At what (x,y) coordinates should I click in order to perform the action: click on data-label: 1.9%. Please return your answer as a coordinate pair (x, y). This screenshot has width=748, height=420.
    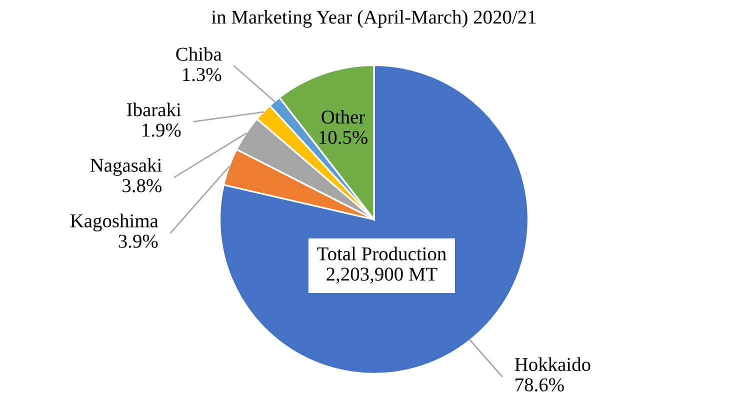
    Looking at the image, I should click on (161, 130).